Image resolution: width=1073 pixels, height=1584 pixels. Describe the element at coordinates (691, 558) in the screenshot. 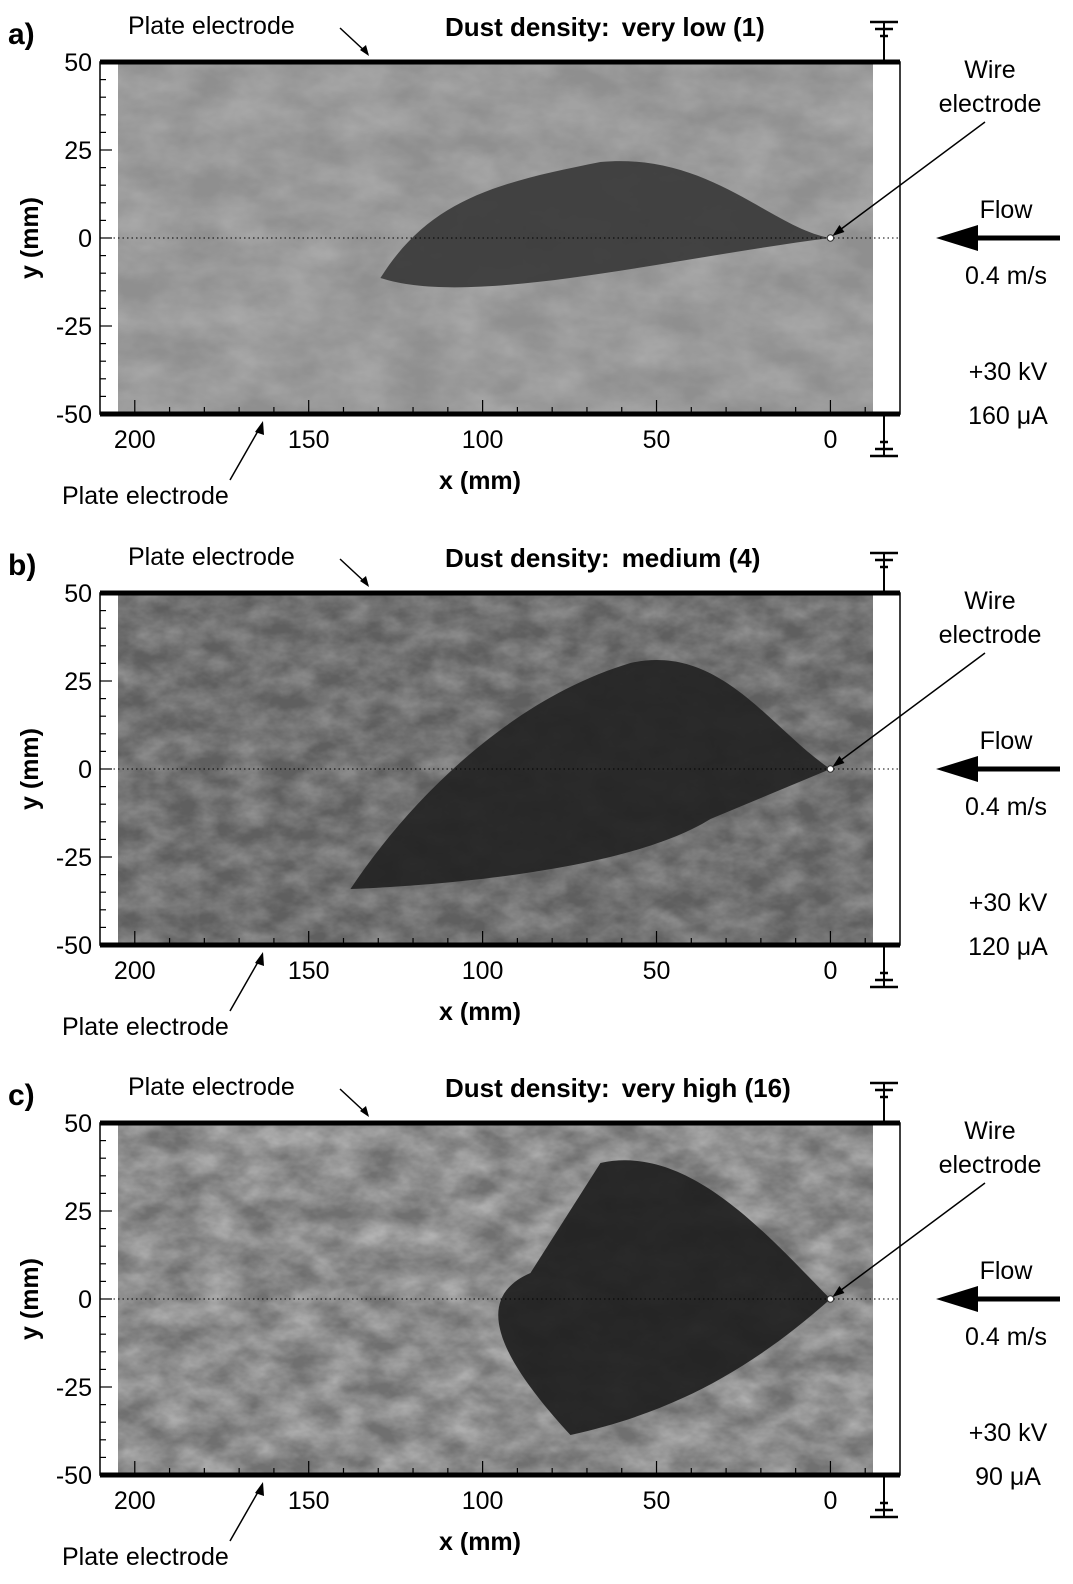

I see `dust-density-value: medium (4)` at that location.